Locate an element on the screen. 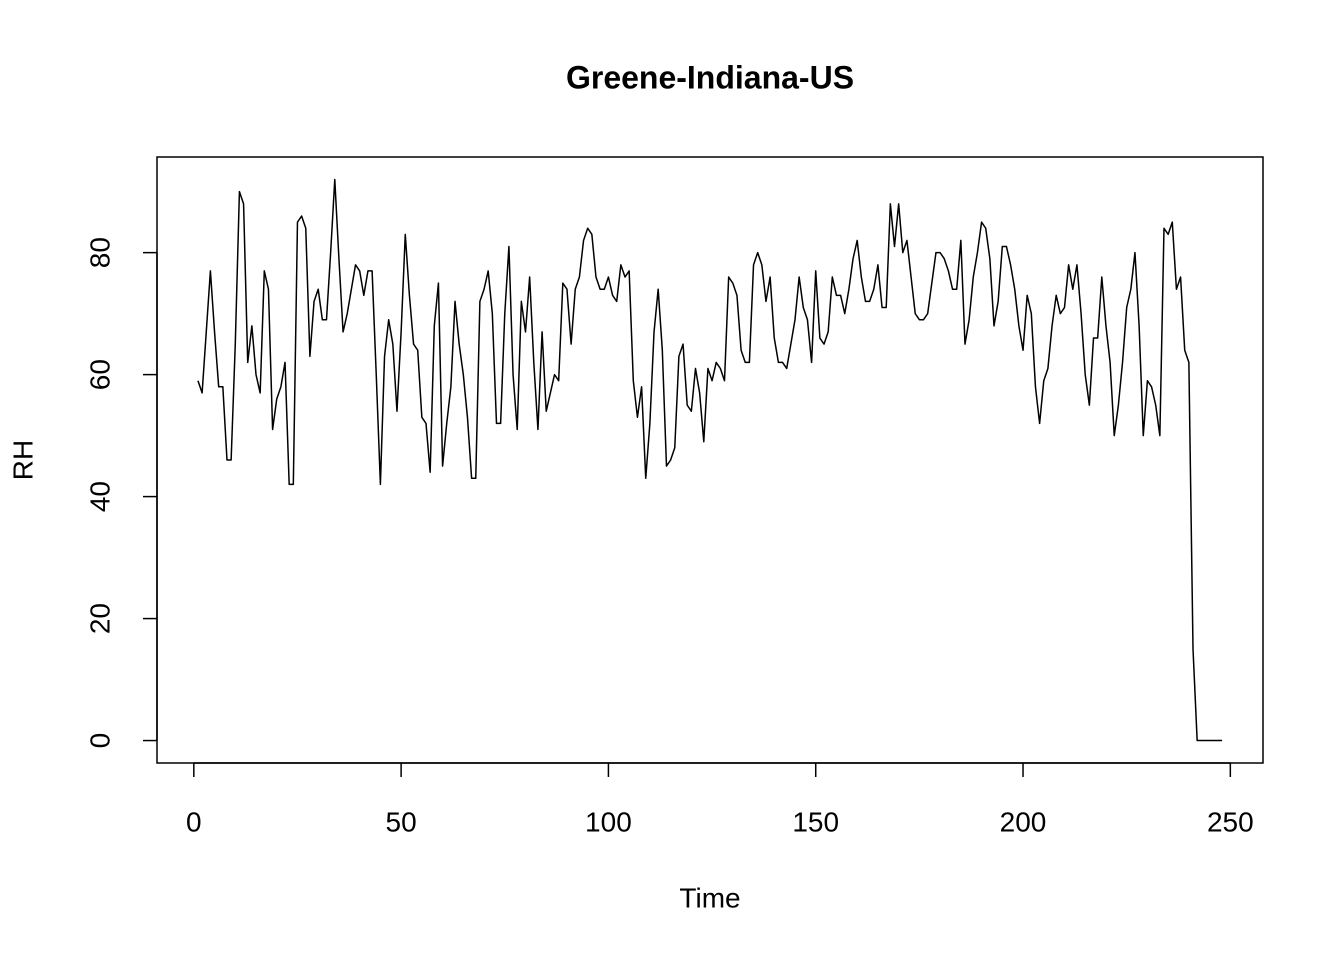 Image resolution: width=1344 pixels, height=960 pixels. x-tick-label: 50 is located at coordinates (401, 821).